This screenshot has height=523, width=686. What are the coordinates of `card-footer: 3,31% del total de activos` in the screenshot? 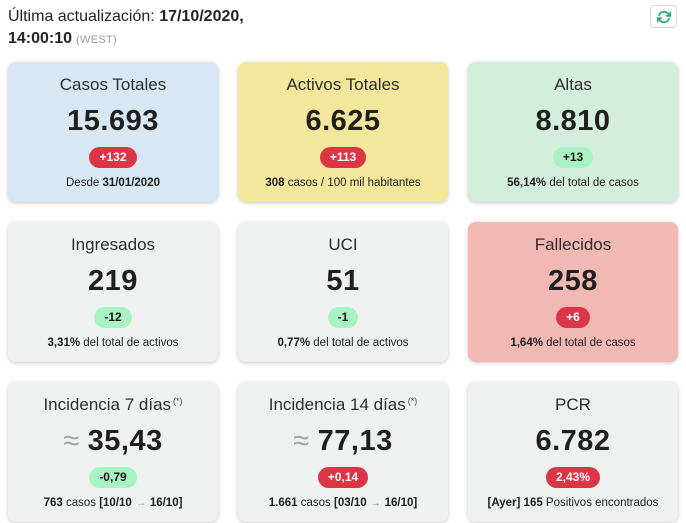 It's located at (113, 343).